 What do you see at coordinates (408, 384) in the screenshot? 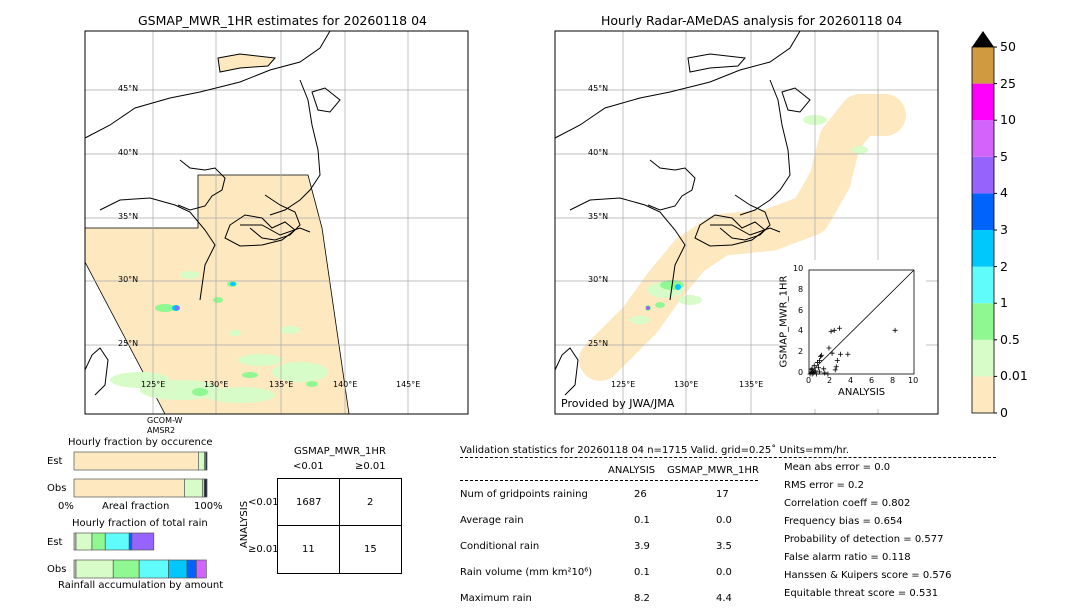
I see `lon-label: 145°E` at bounding box center [408, 384].